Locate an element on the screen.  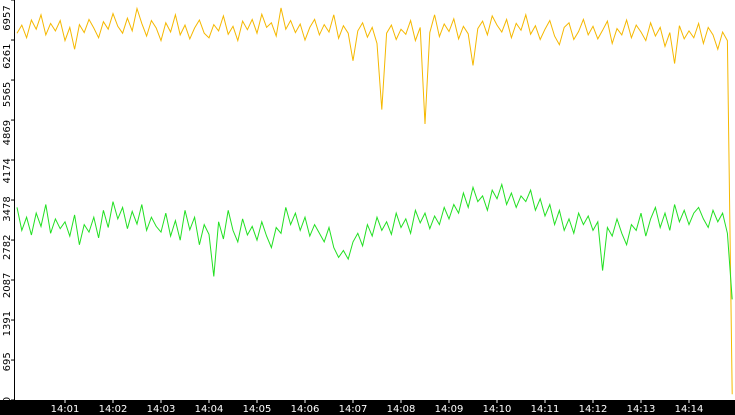
x-tick-label: 14:14 is located at coordinates (689, 409).